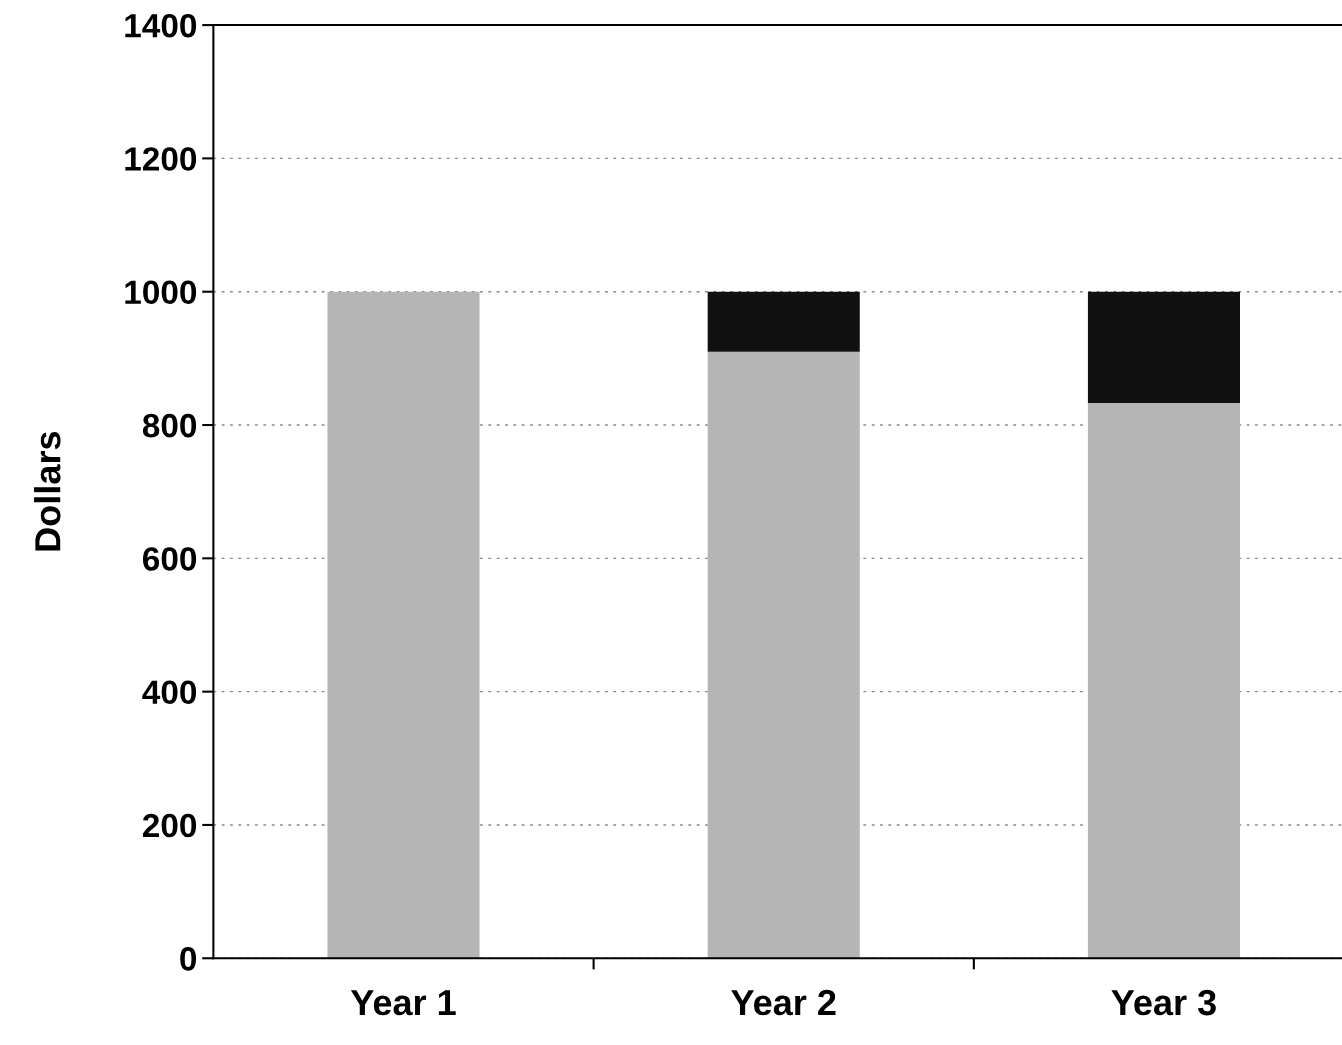 The image size is (1342, 1045). I want to click on x-tick-label: Year 2, so click(783, 1002).